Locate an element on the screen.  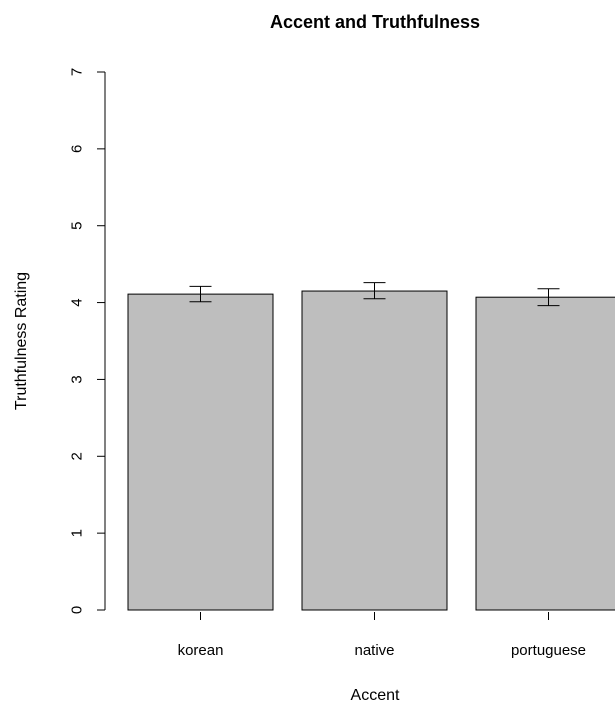
x-axis: korean native portuguese is located at coordinates (382, 635).